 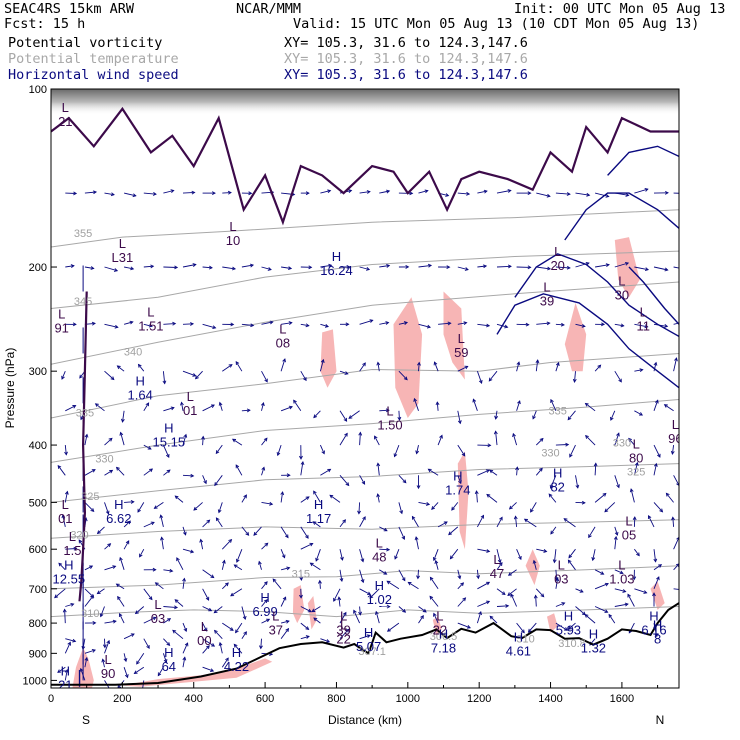 I want to click on extremum-value: 1.02, so click(x=379, y=599).